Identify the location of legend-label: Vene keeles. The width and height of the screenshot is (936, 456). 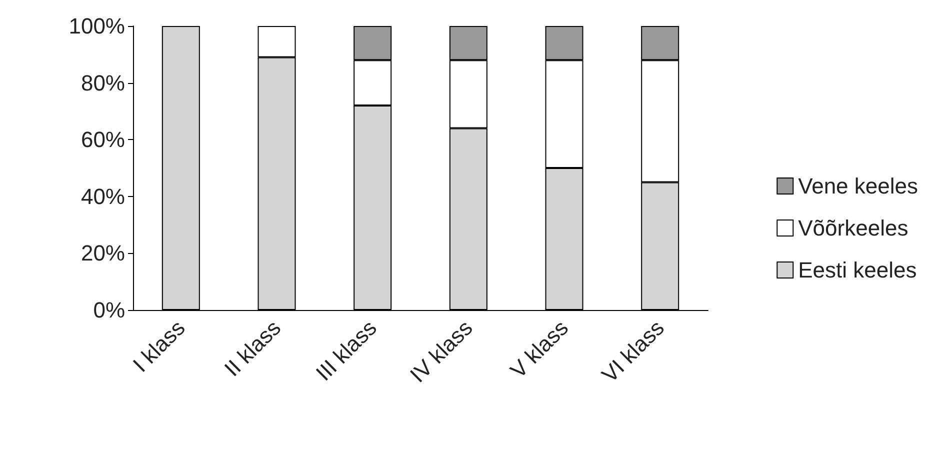
(858, 186).